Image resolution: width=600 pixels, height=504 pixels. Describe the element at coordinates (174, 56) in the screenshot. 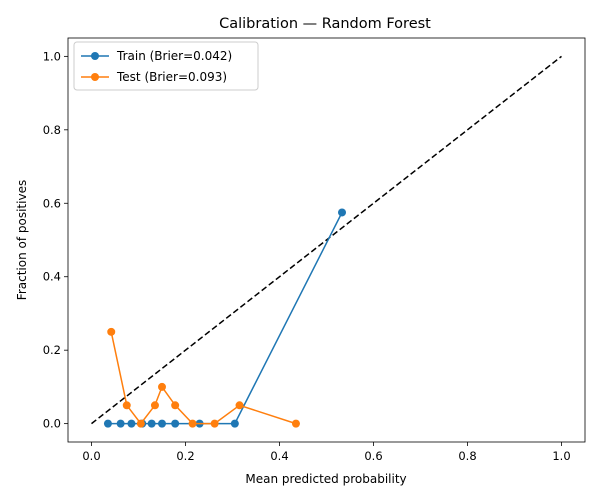

I see `legend-label-0: Train (Brier=0.042)` at that location.